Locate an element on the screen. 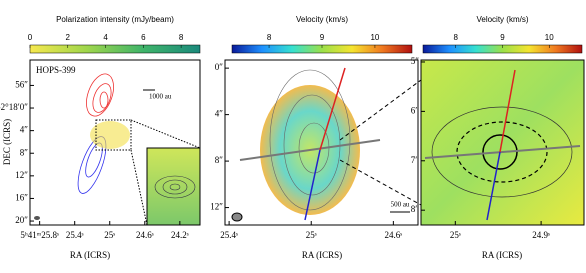  y-tick-label: 56″ is located at coordinates (21, 84).